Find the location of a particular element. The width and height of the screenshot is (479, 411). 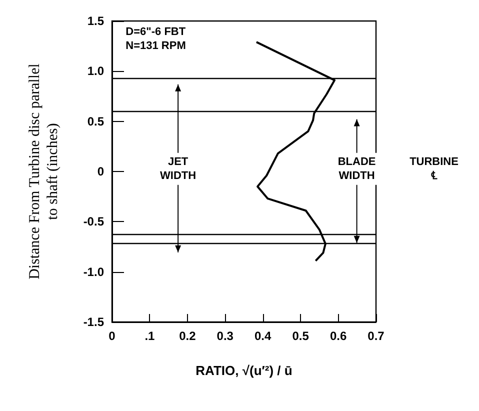

y-axis-title: Distance From Turbine disc parallel to shaft (inches) is located at coordinates (44, 172).